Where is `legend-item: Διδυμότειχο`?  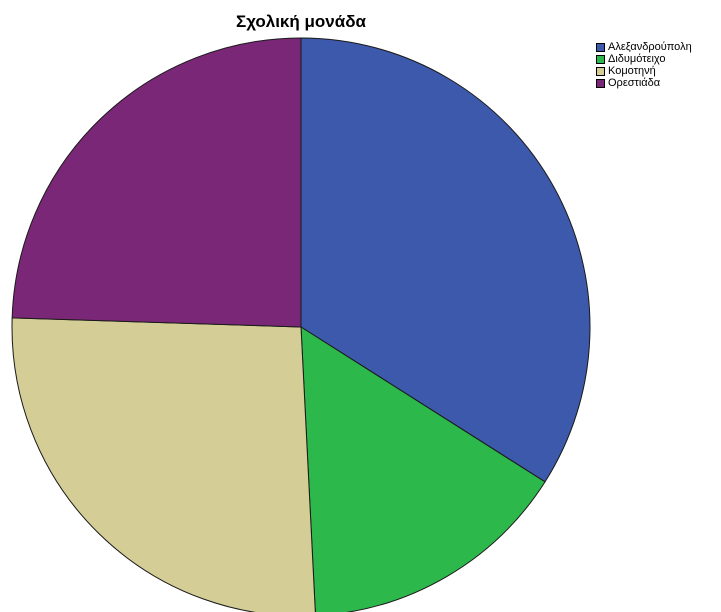 legend-item: Διδυμότειχο is located at coordinates (644, 59).